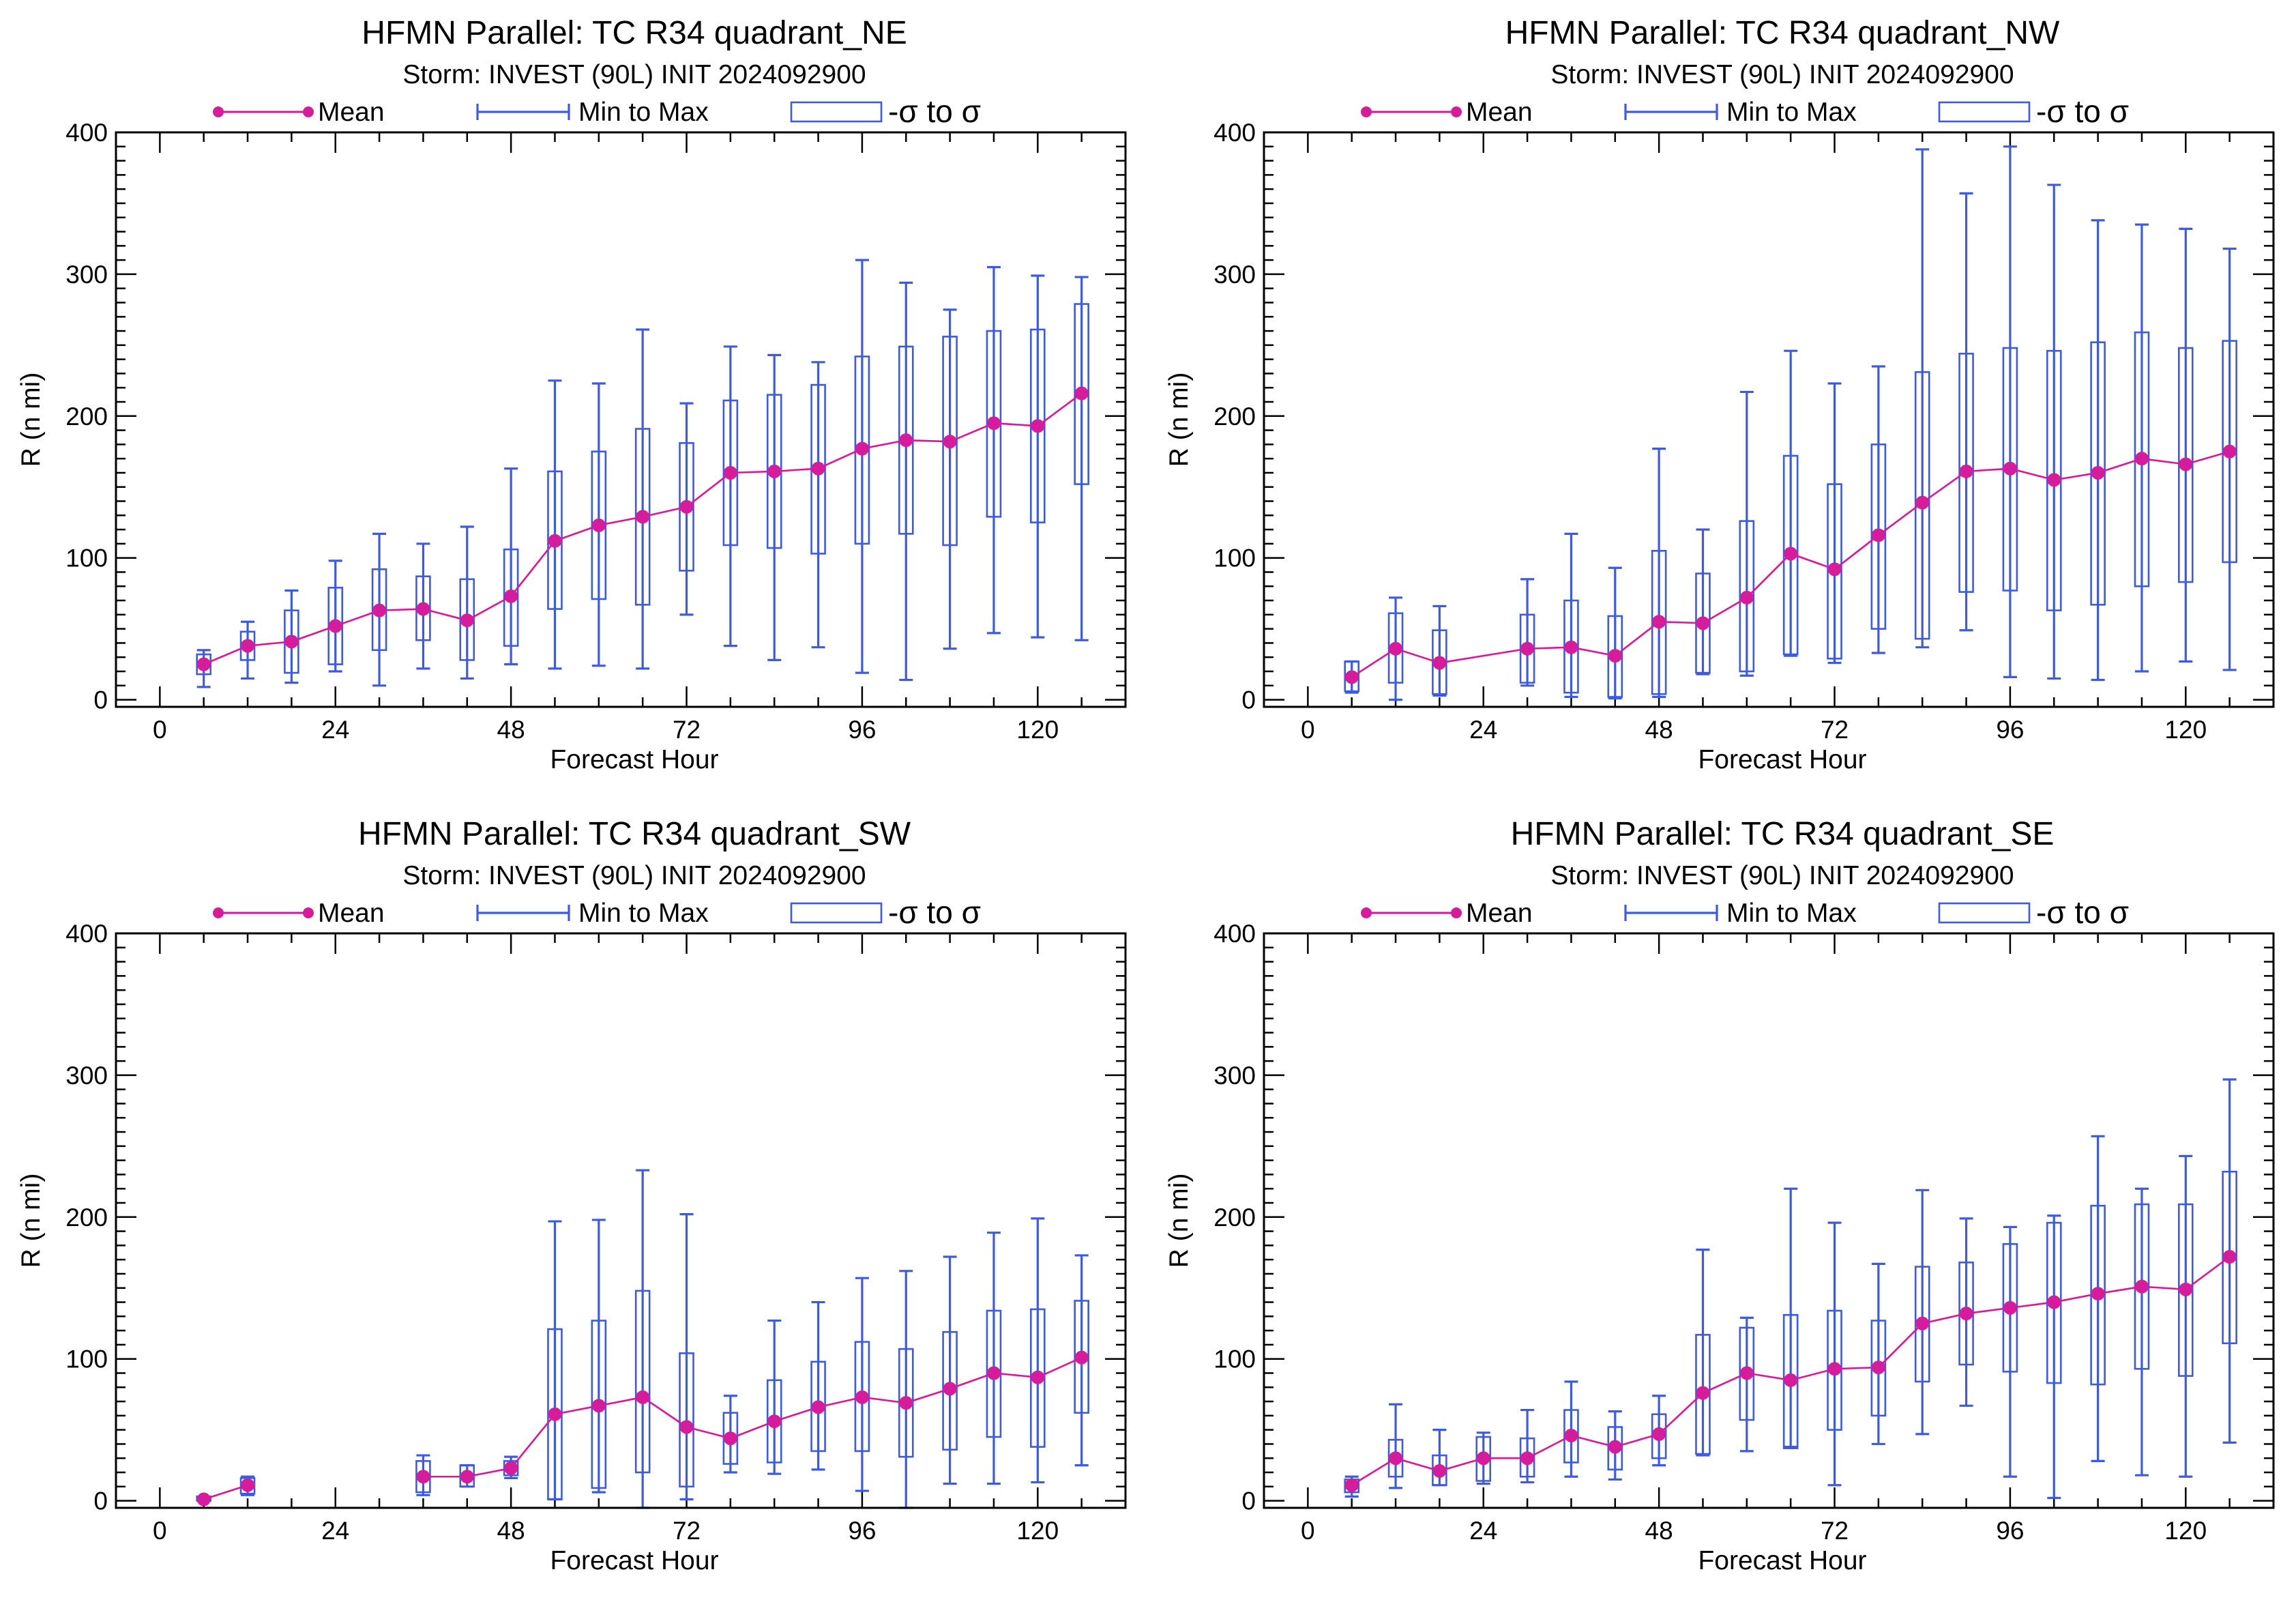 The image size is (2296, 1602). Describe the element at coordinates (634, 759) in the screenshot. I see `x-axis-label: Forecast Hour` at that location.